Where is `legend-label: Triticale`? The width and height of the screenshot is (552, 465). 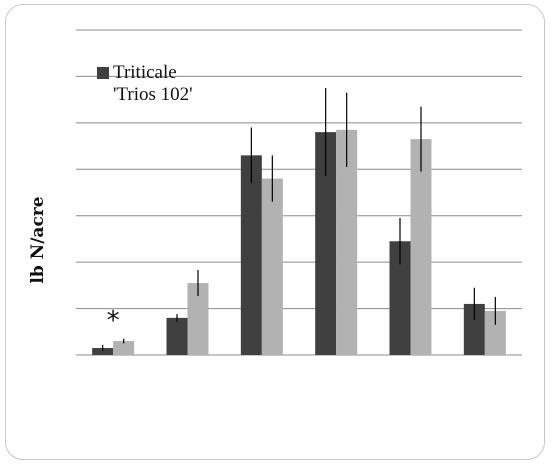 legend-label: Triticale is located at coordinates (145, 72).